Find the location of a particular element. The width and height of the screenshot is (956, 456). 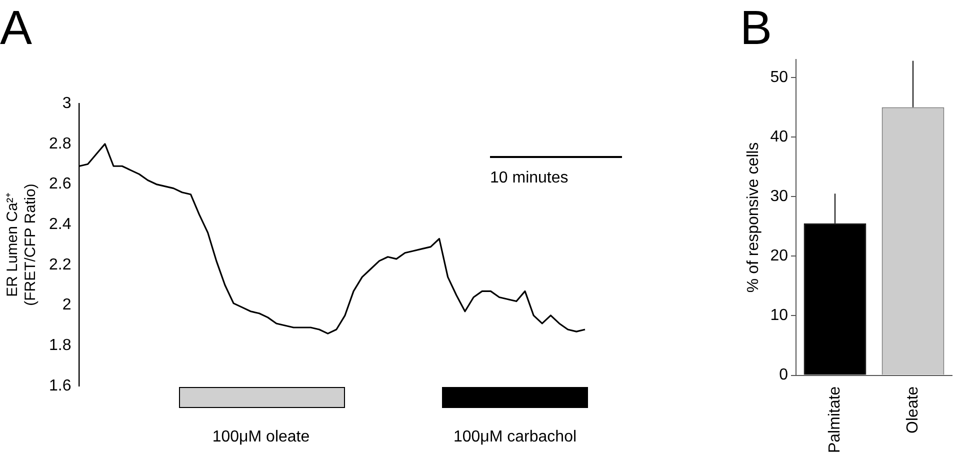

annotation: 10 minutes is located at coordinates (529, 177).